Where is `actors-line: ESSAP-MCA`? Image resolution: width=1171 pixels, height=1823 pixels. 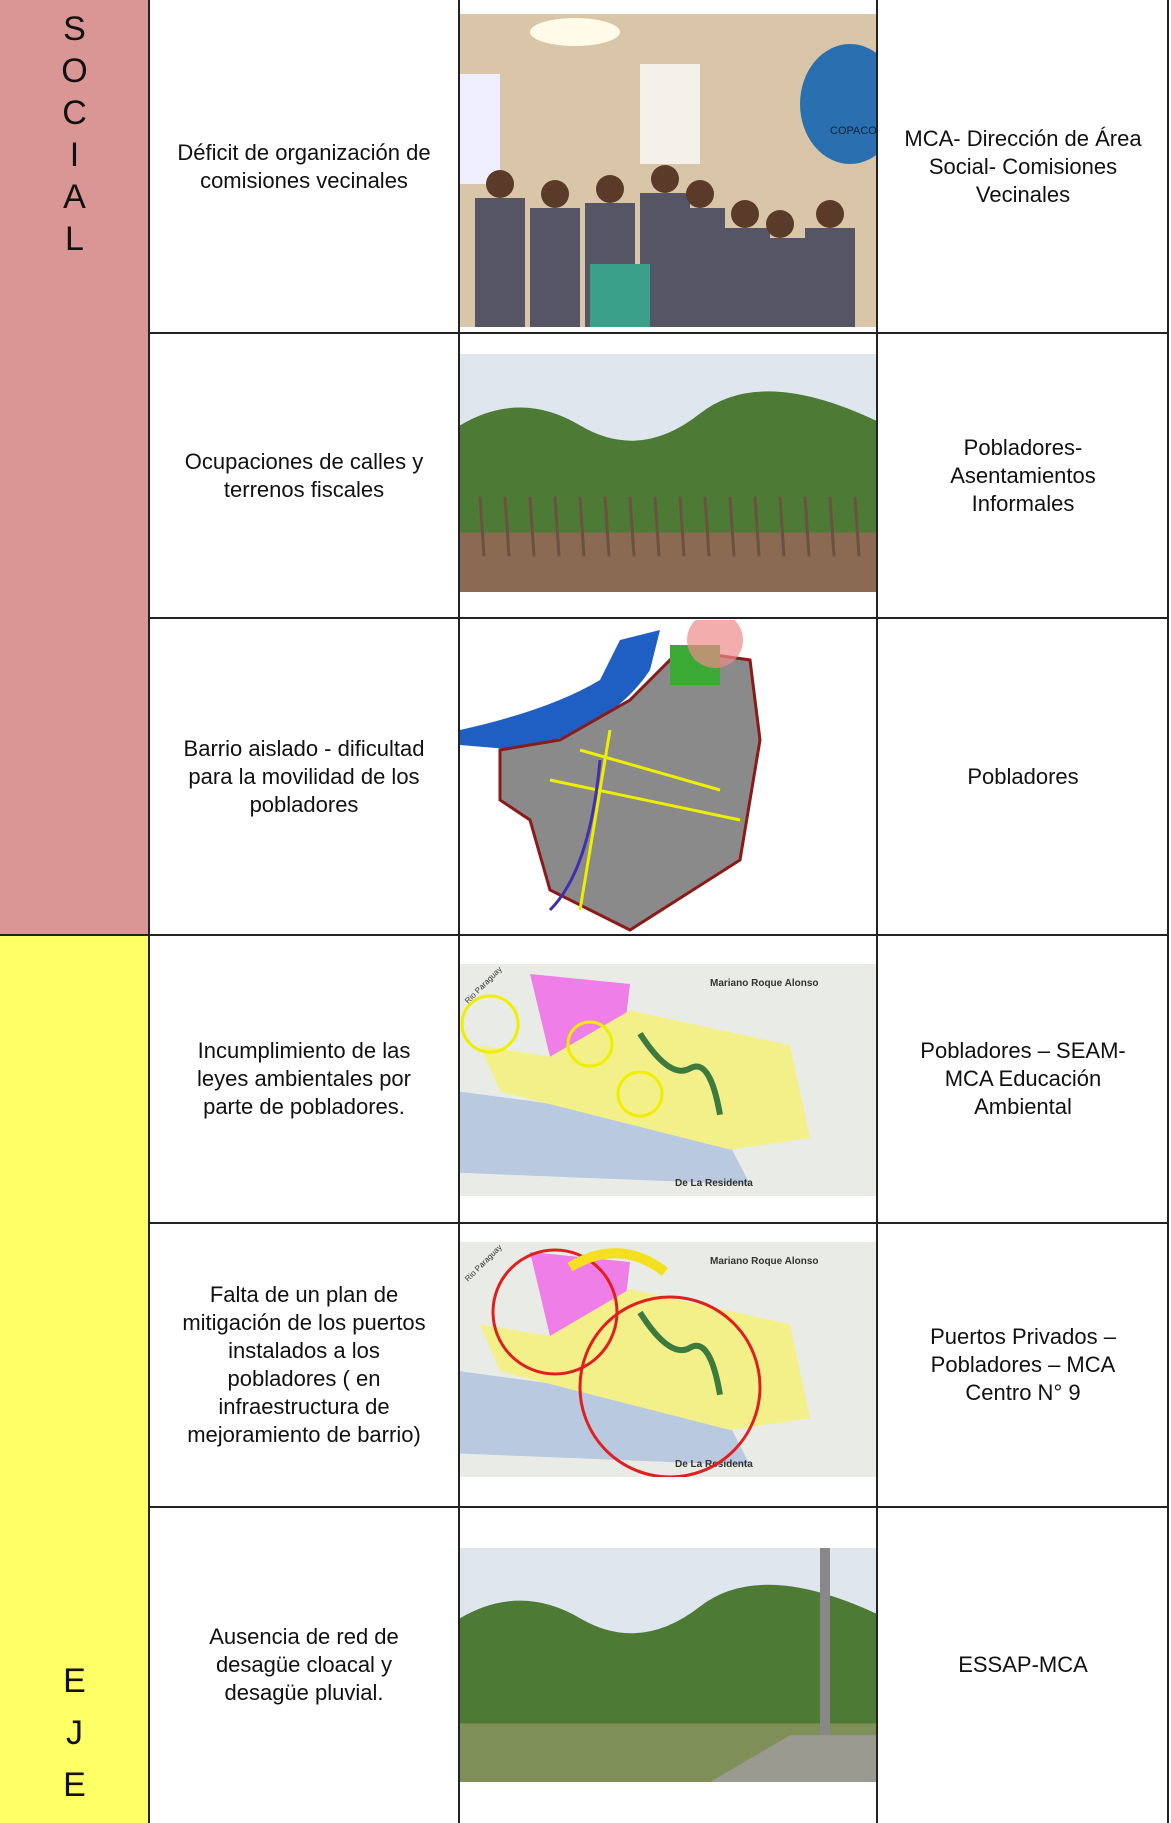
actors-line: ESSAP-MCA is located at coordinates (1023, 1664).